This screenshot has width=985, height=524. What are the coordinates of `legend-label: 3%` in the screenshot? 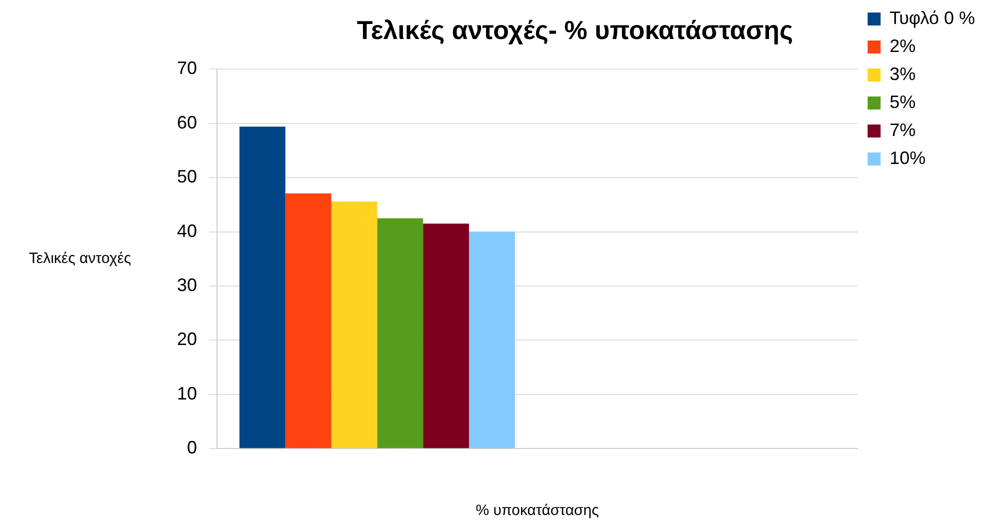 It's located at (903, 74).